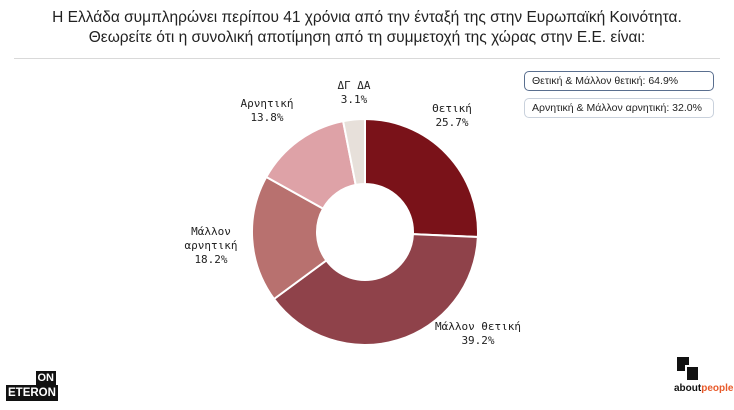 The width and height of the screenshot is (734, 410). I want to click on slice-percent-4: 13.8%, so click(266, 117).